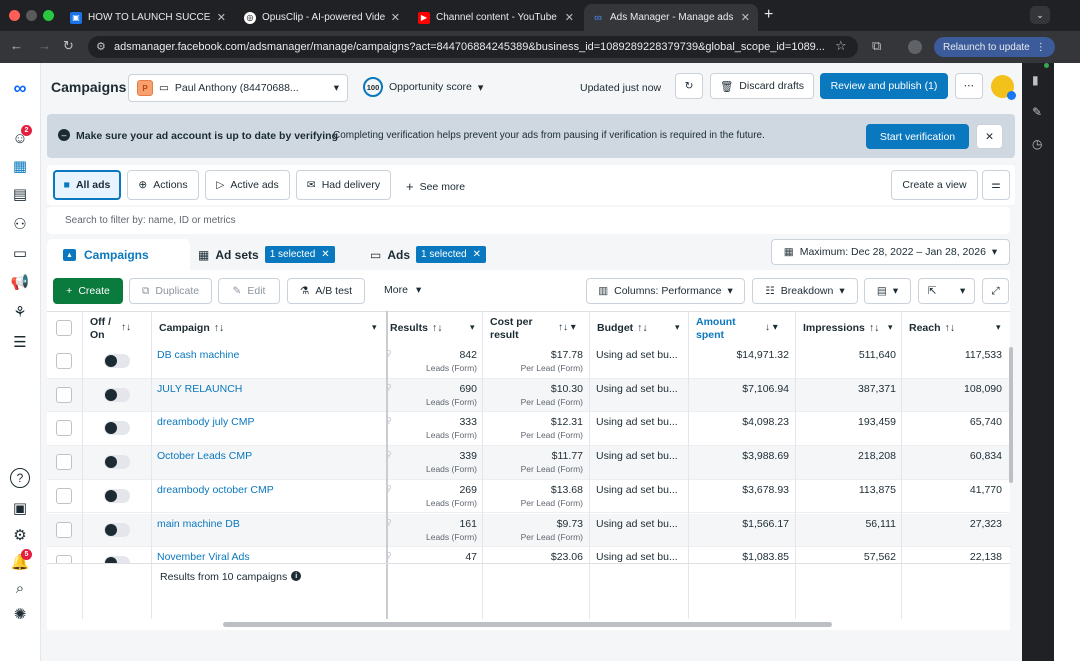 This screenshot has width=1080, height=661. What do you see at coordinates (403, 290) in the screenshot?
I see `more-button: More ▾` at bounding box center [403, 290].